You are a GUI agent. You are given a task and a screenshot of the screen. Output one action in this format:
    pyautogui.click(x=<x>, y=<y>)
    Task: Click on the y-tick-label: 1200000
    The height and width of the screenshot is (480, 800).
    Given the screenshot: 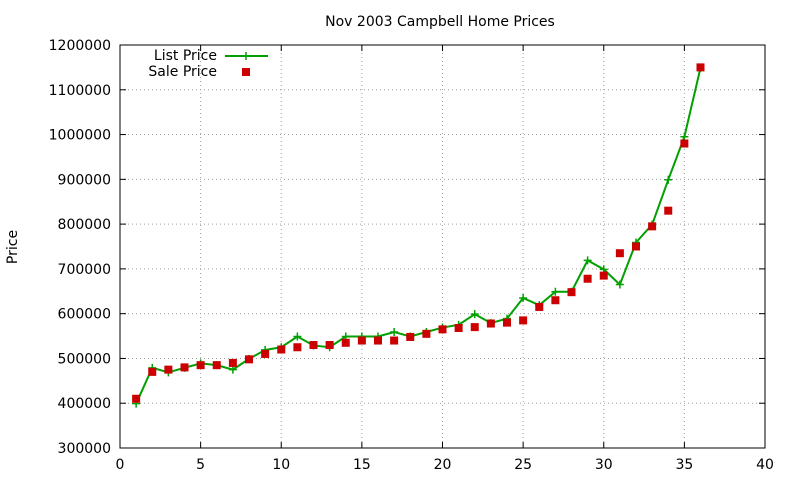 What is the action you would take?
    pyautogui.click(x=80, y=46)
    